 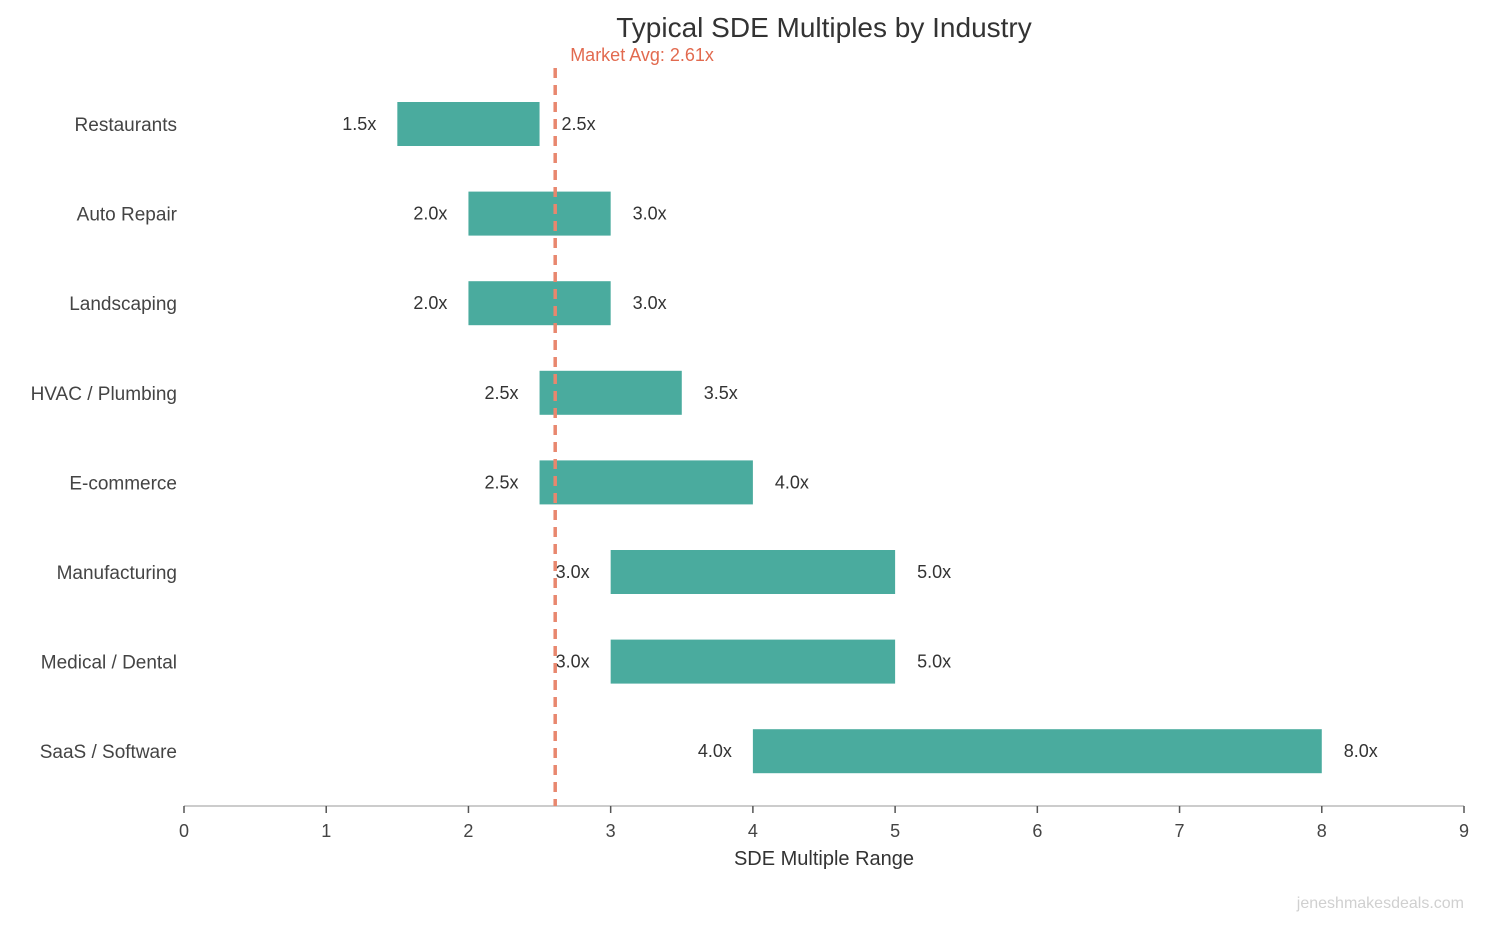 What do you see at coordinates (1464, 831) in the screenshot?
I see `x-tick-label: 9` at bounding box center [1464, 831].